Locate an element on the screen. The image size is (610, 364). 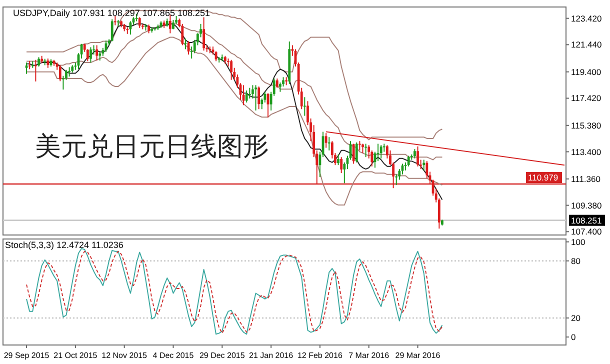
y-tick-label: 117.420 is located at coordinates (586, 98).